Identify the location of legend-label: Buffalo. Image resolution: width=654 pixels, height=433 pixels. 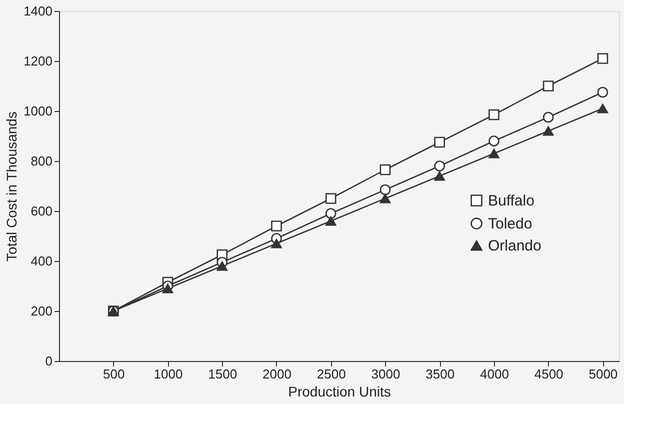
(511, 201).